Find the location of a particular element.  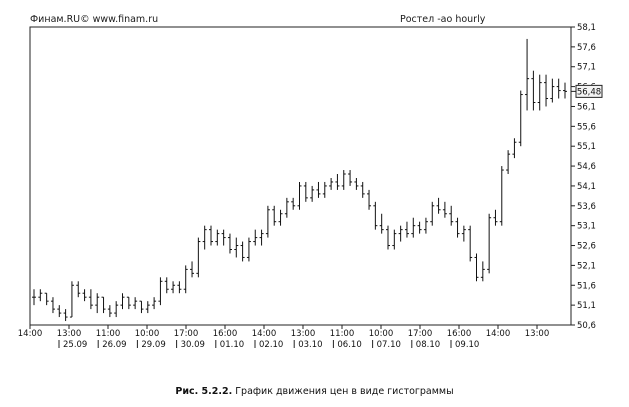

last-price-label: 56,48 is located at coordinates (589, 92).